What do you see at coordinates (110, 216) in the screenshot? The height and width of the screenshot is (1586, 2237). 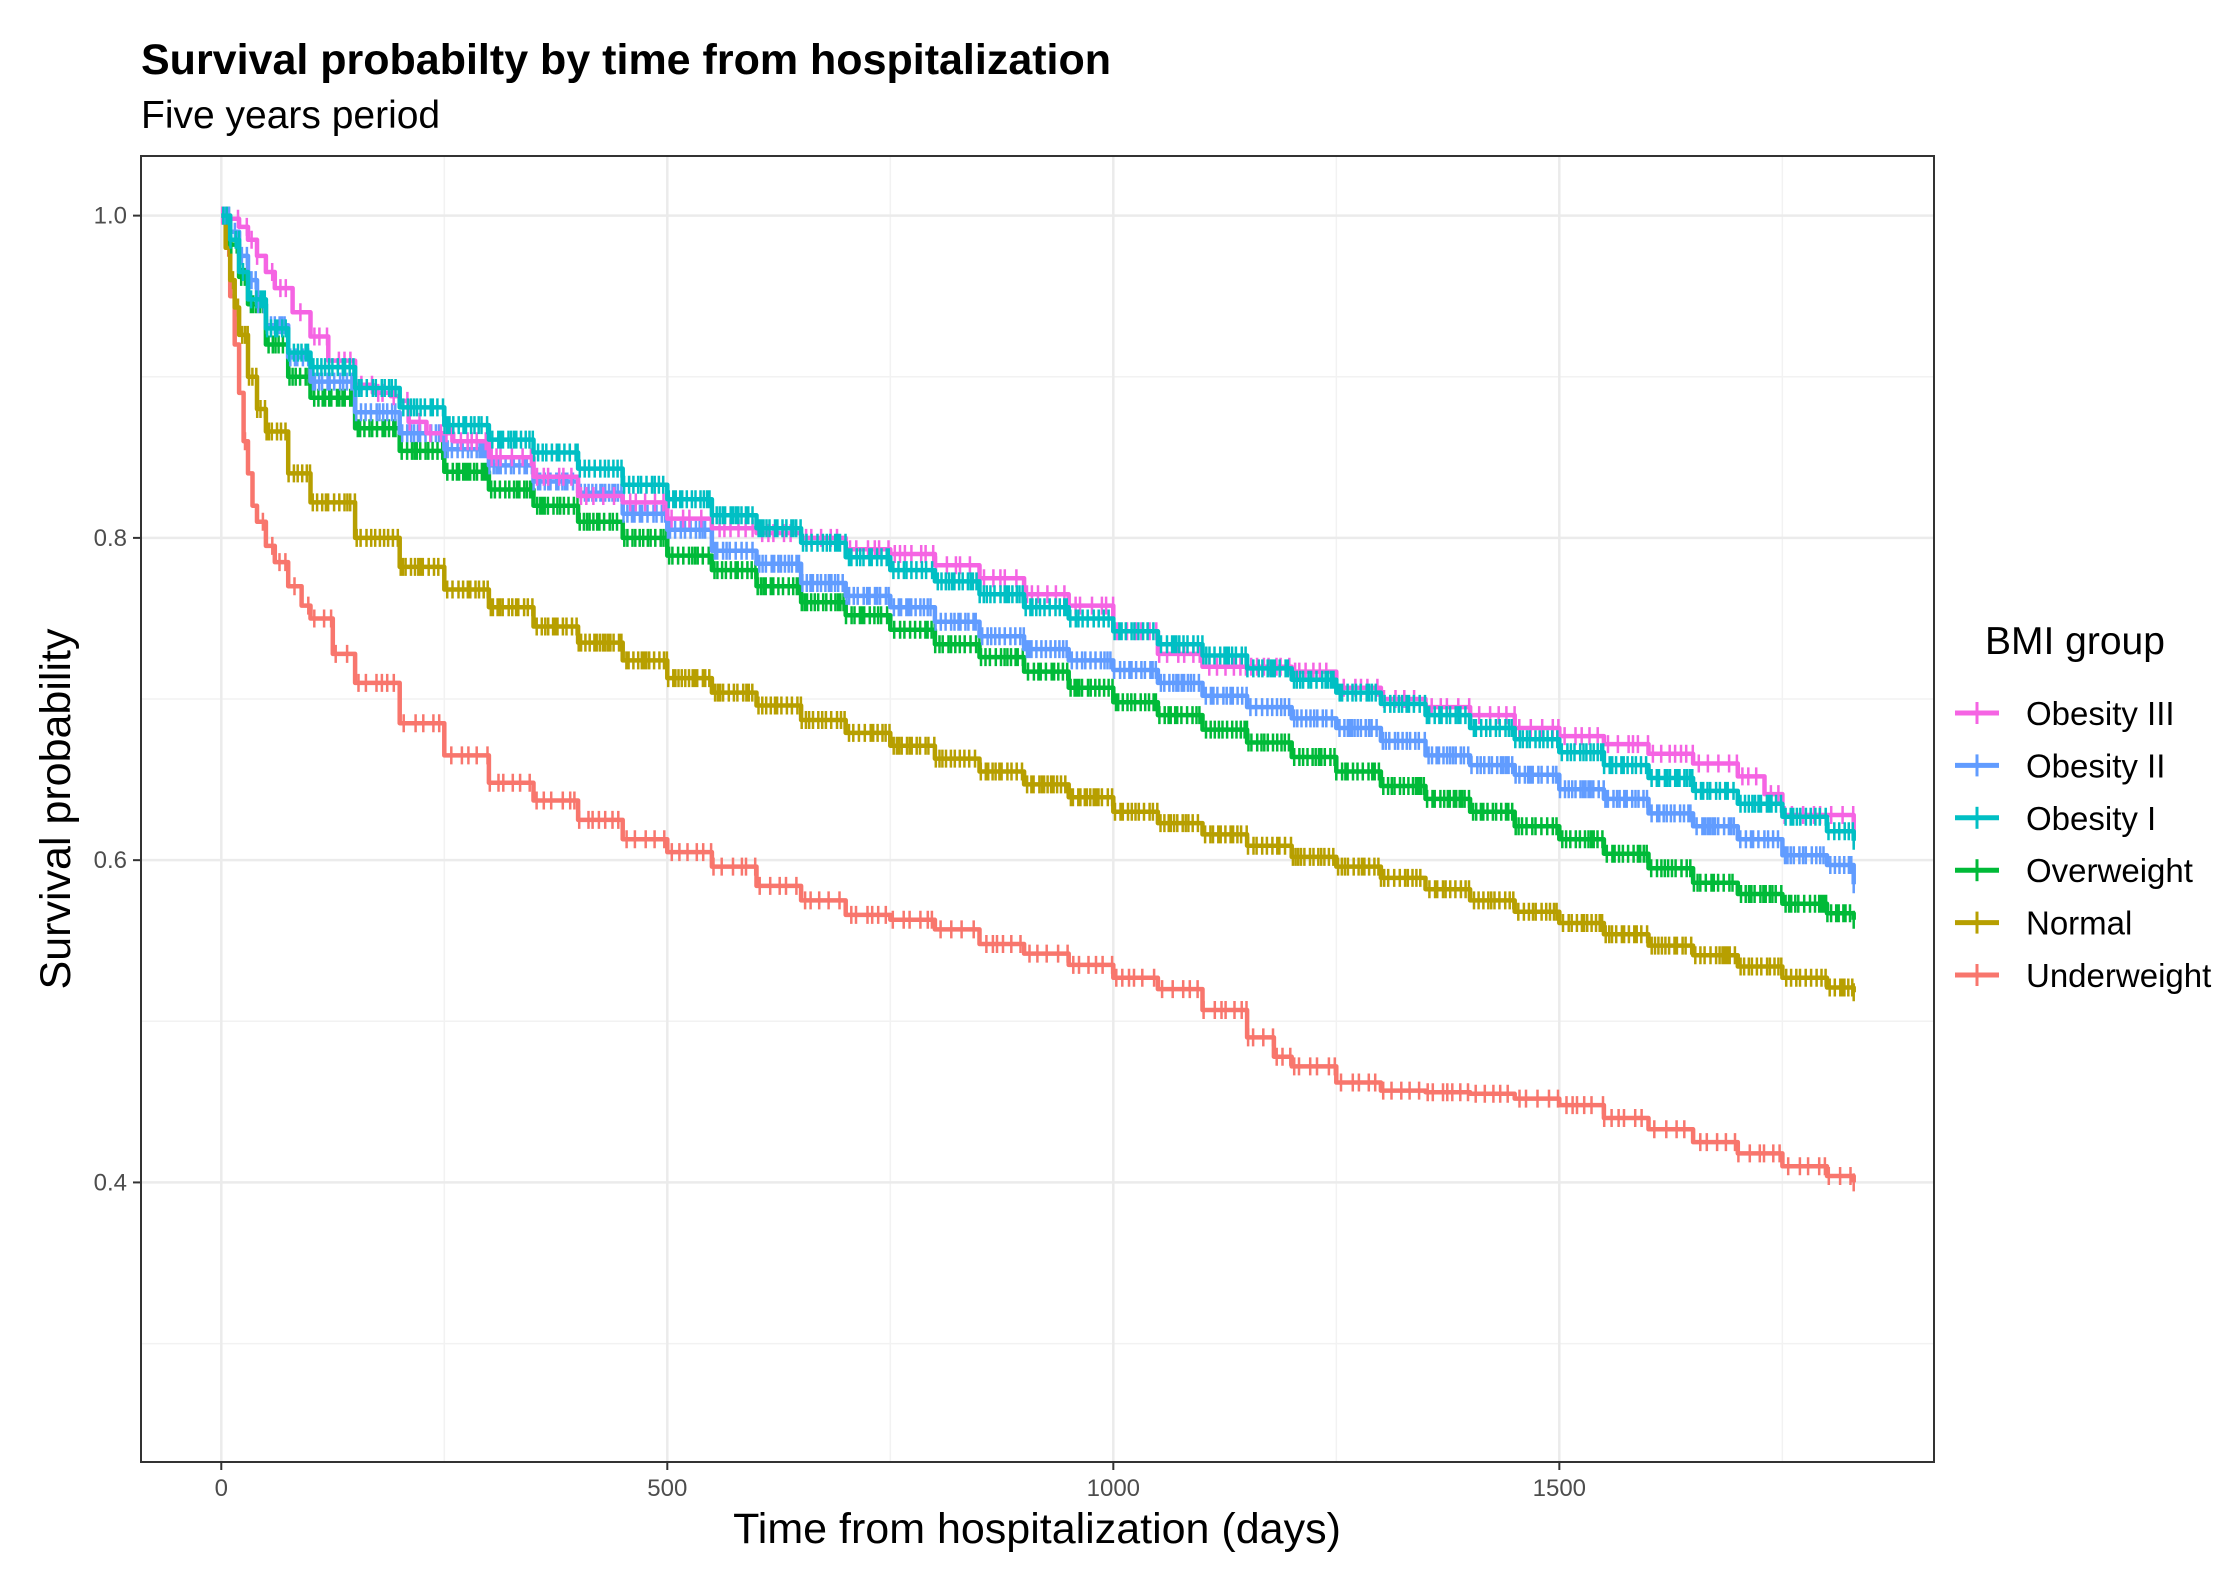 I see `y-tick-label: 1.0` at bounding box center [110, 216].